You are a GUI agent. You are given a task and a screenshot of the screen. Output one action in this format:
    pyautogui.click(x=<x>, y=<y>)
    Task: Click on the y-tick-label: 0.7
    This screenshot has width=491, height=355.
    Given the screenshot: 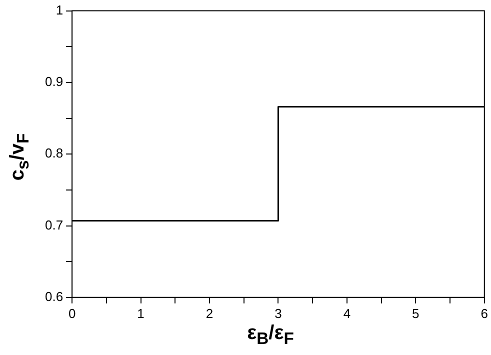 What is the action you would take?
    pyautogui.click(x=54, y=224)
    